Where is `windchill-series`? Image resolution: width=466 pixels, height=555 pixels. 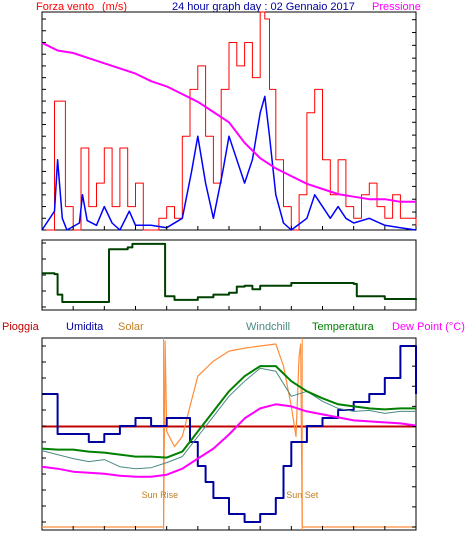
windchill-series is located at coordinates (228, 418).